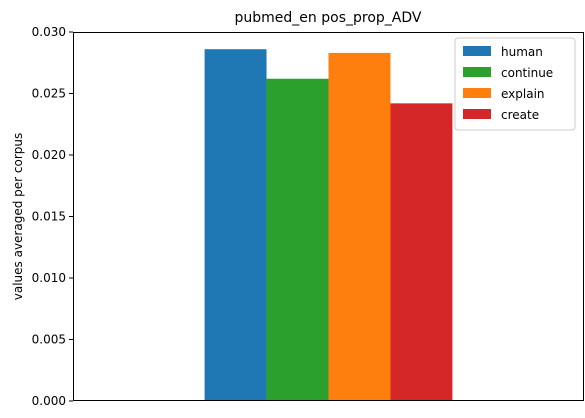 The height and width of the screenshot is (418, 585). I want to click on bar-explain, so click(359, 226).